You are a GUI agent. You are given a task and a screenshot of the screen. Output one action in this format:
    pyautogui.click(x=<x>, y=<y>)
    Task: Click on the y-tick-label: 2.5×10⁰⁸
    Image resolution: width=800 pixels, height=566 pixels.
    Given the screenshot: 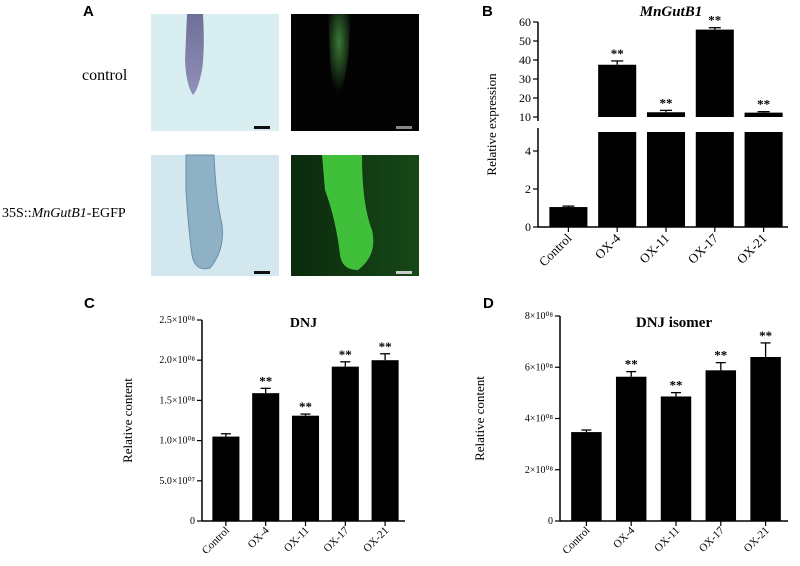 What is the action you would take?
    pyautogui.click(x=177, y=320)
    